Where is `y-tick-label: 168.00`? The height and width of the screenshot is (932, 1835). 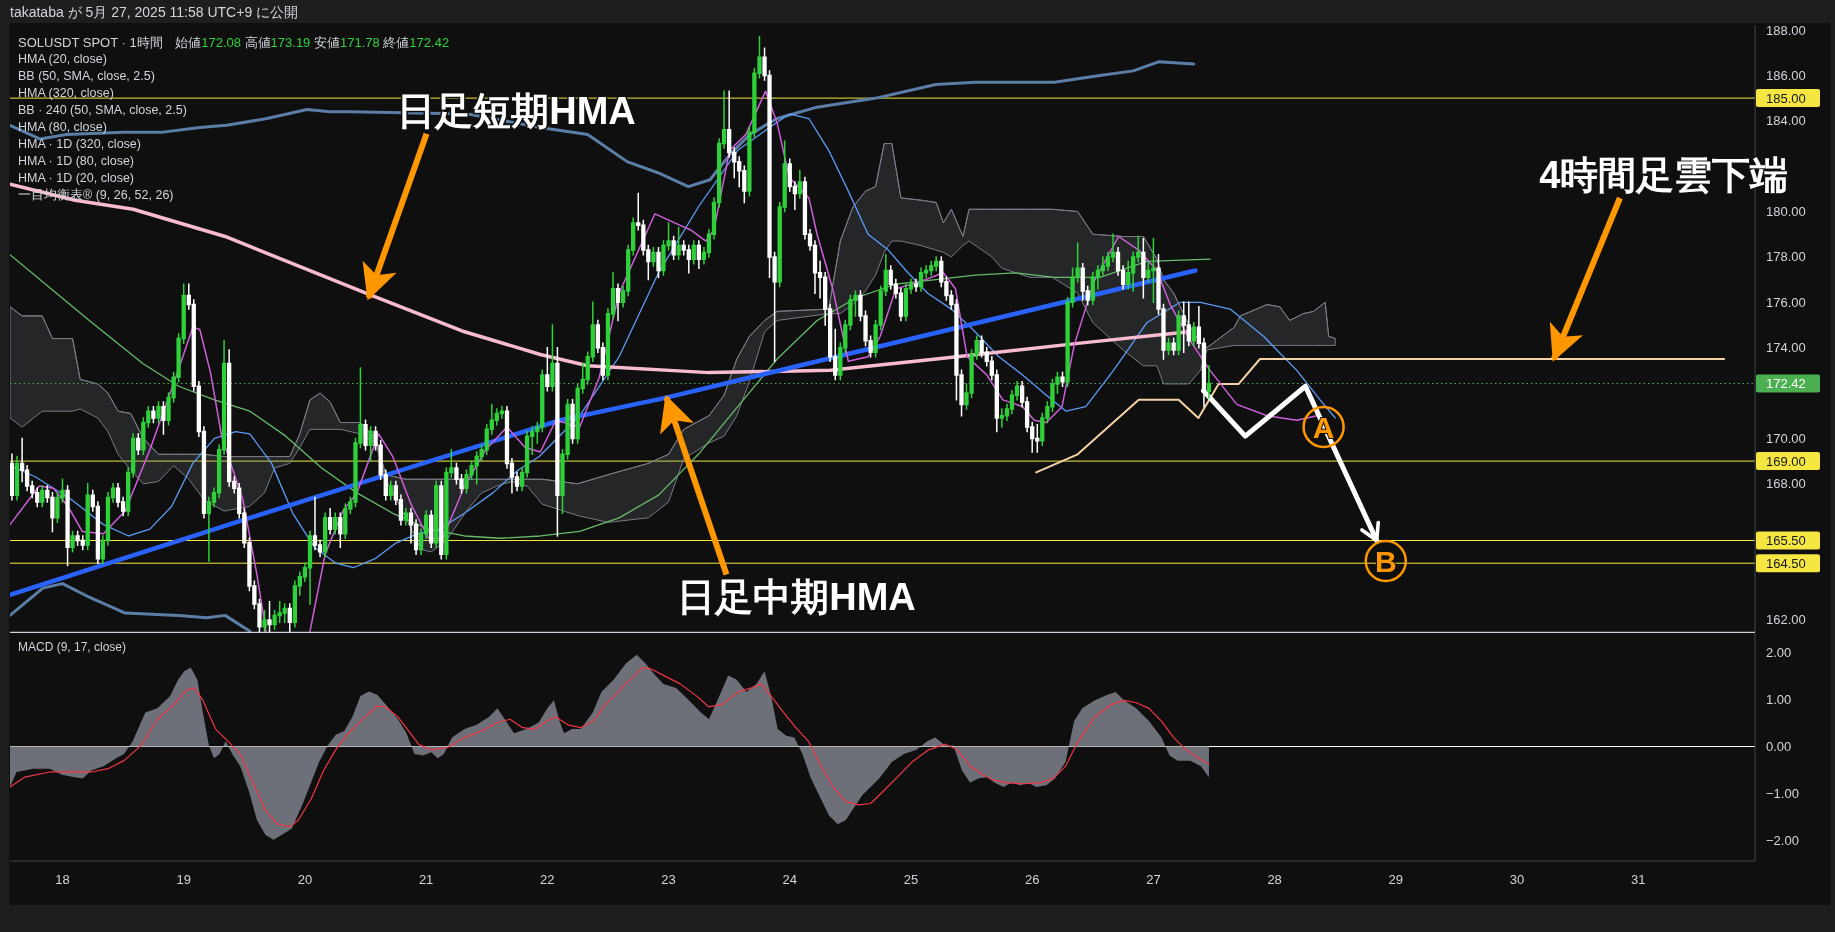
y-tick-label: 168.00 is located at coordinates (1786, 484).